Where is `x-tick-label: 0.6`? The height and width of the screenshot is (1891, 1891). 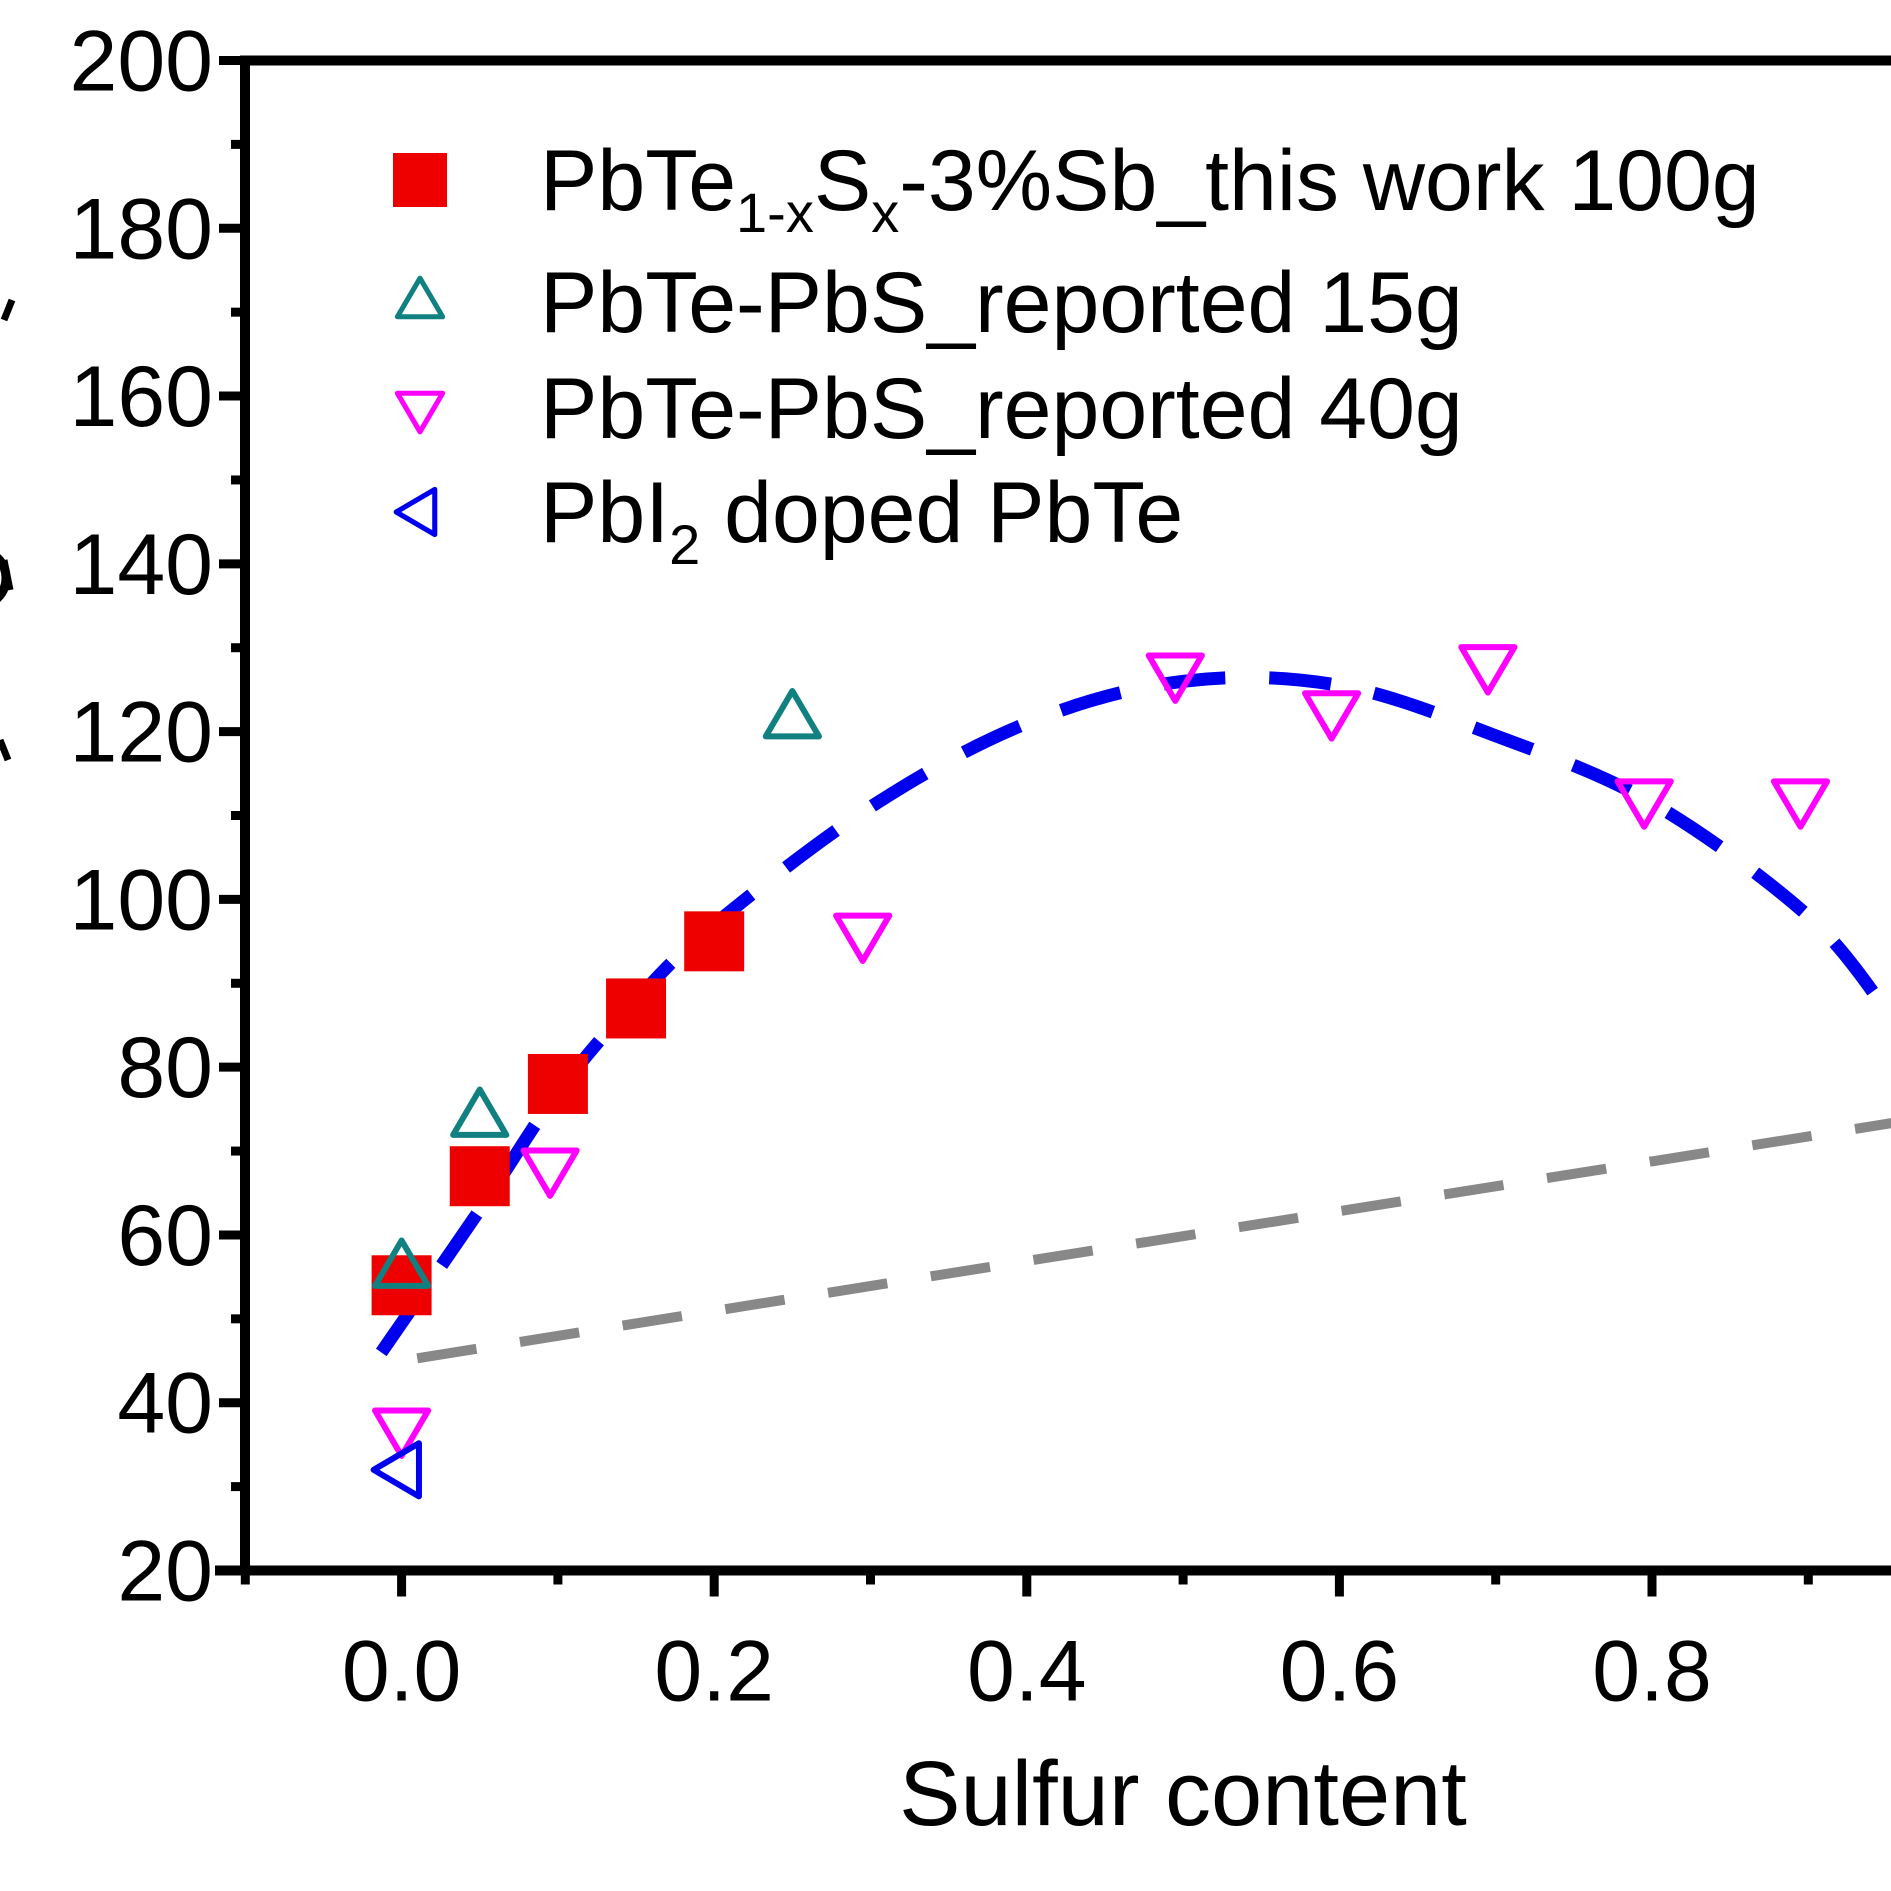 x-tick-label: 0.6 is located at coordinates (1340, 1672).